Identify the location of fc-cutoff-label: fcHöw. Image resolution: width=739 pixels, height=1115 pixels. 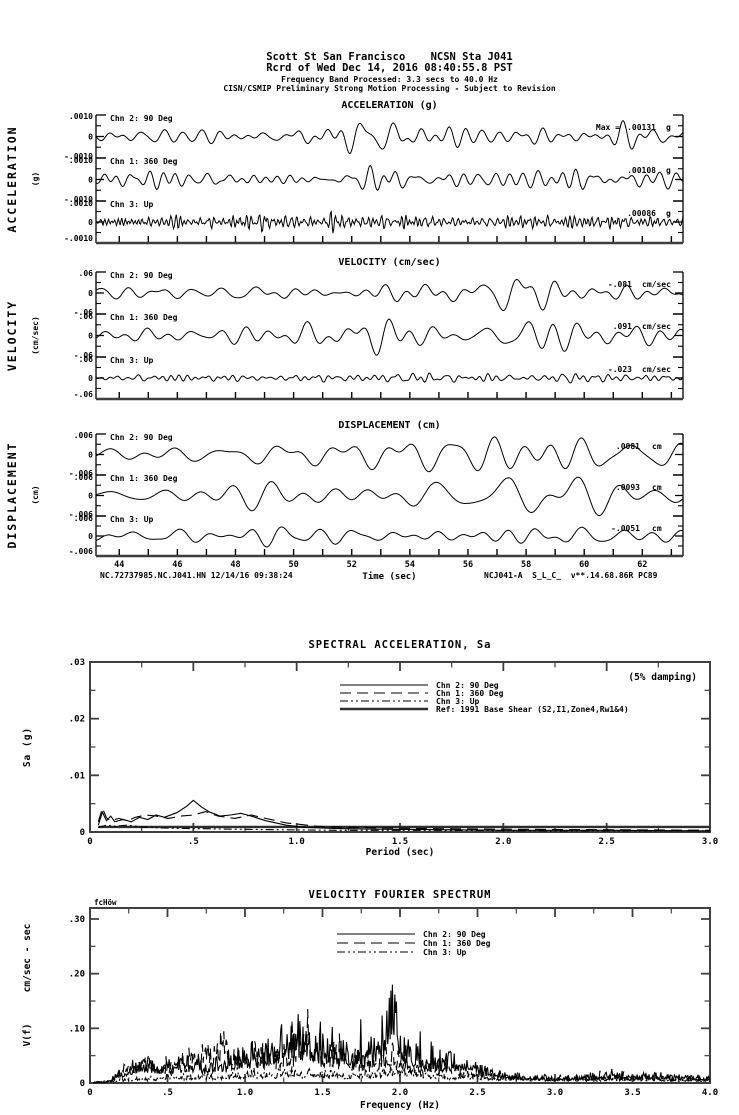
(105, 902).